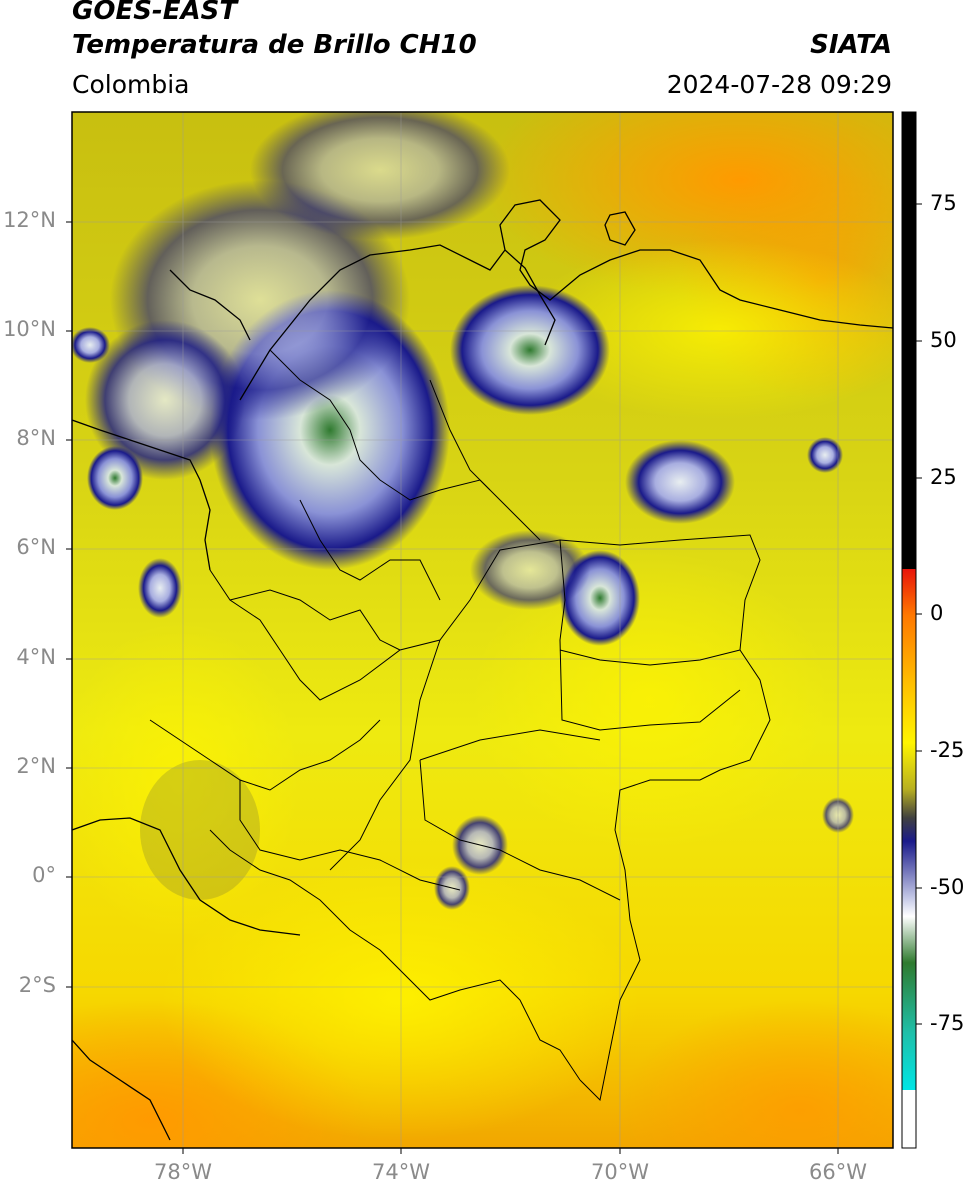 The height and width of the screenshot is (1190, 966). Describe the element at coordinates (183, 1172) in the screenshot. I see `lon-label-78W: 78°W` at that location.